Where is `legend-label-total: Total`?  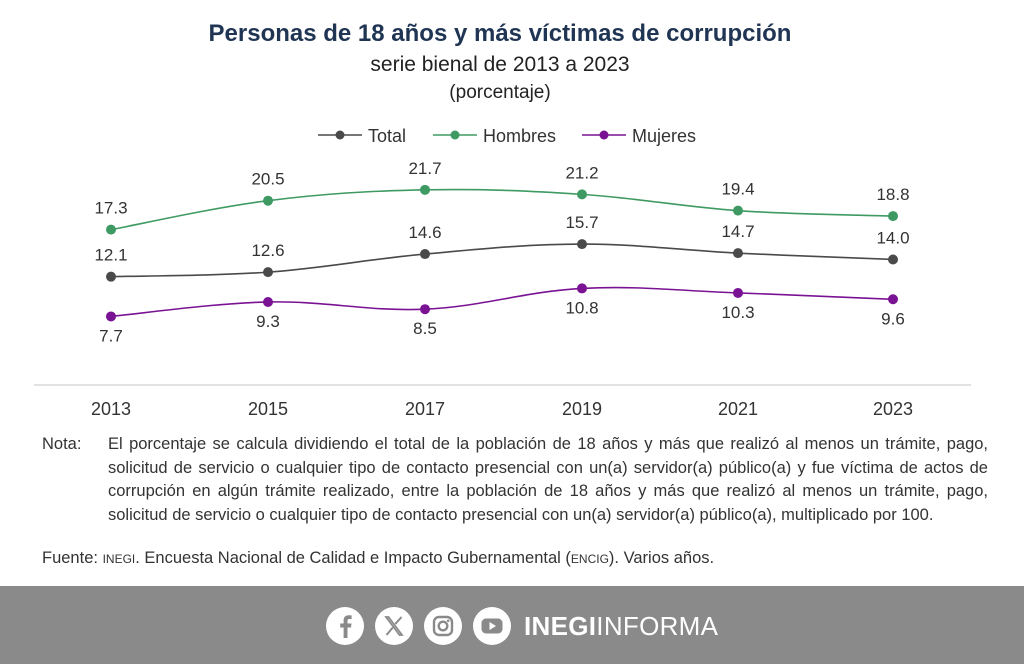
legend-label-total: Total is located at coordinates (387, 136).